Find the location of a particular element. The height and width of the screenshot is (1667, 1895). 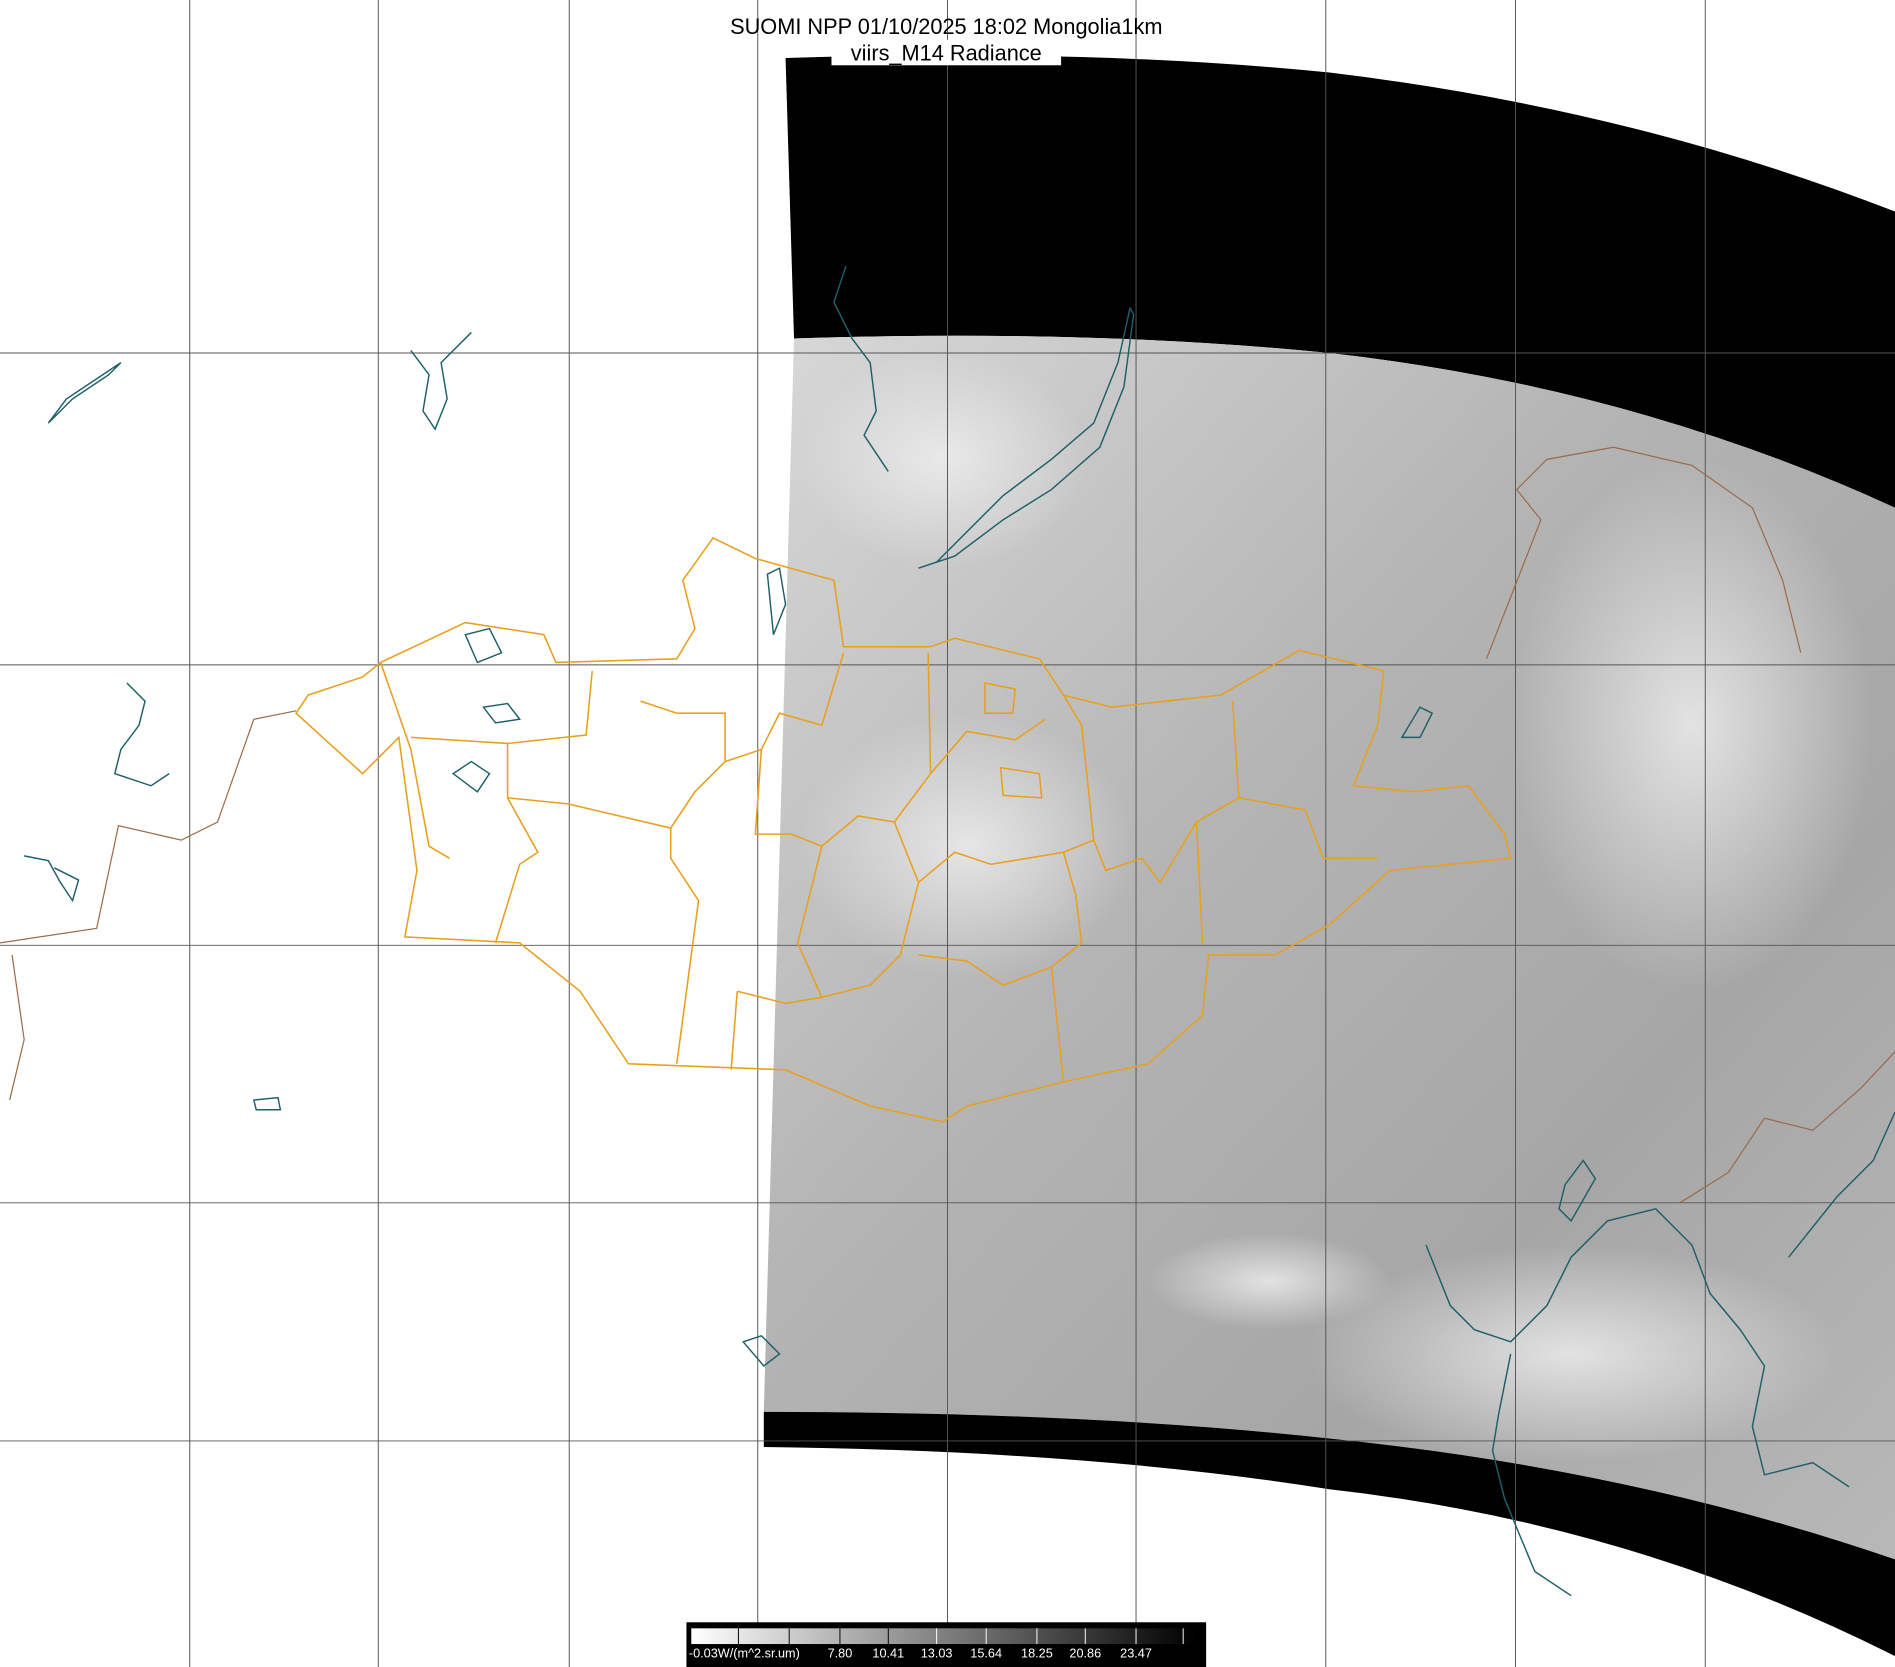

colorbar-tick-label: 10.41 is located at coordinates (888, 1653).